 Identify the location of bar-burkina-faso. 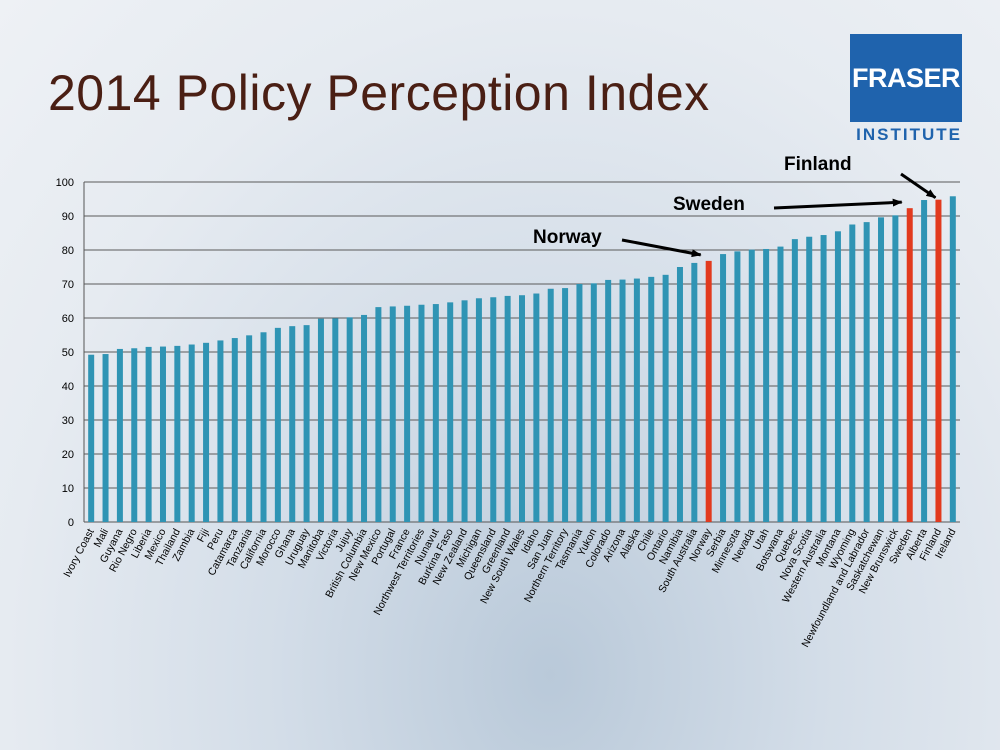
(450, 412).